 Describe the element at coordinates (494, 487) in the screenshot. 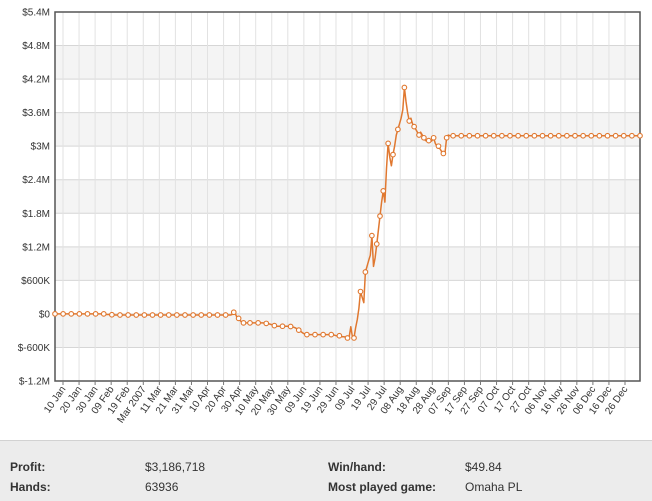

I see `most-played-game-value: Omaha PL` at that location.